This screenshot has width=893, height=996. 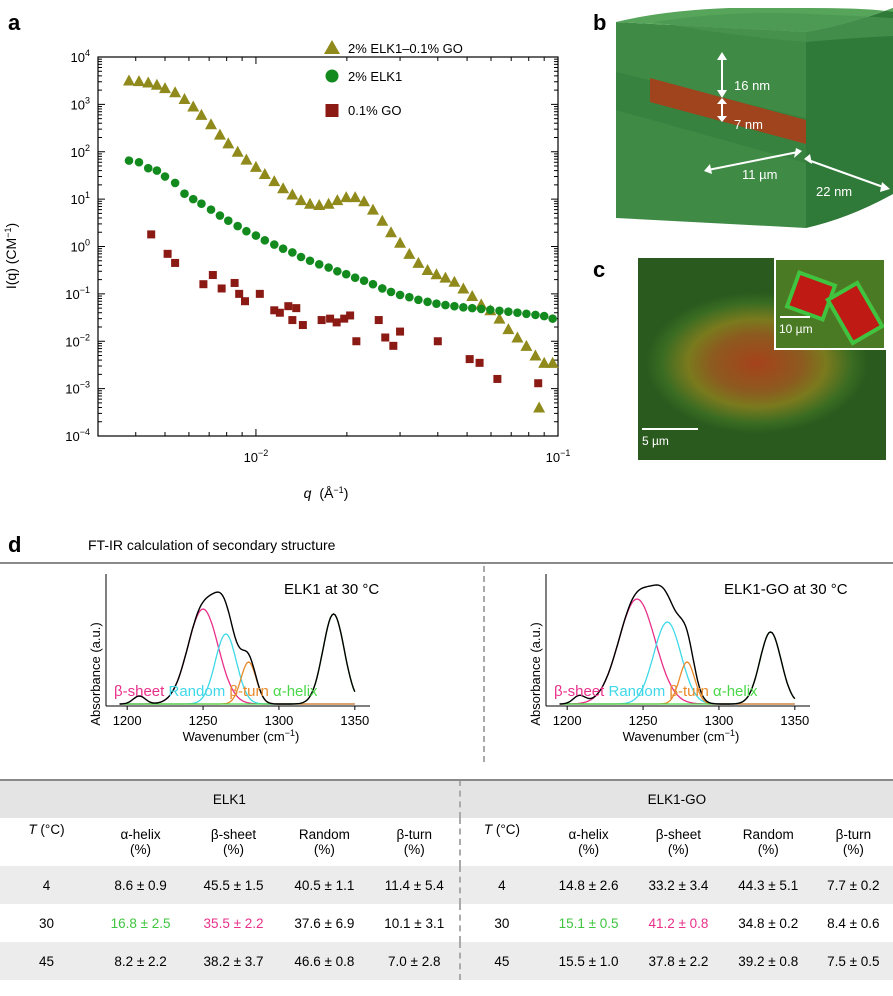 What do you see at coordinates (80, 103) in the screenshot?
I see `y-tick-label: 10³` at bounding box center [80, 103].